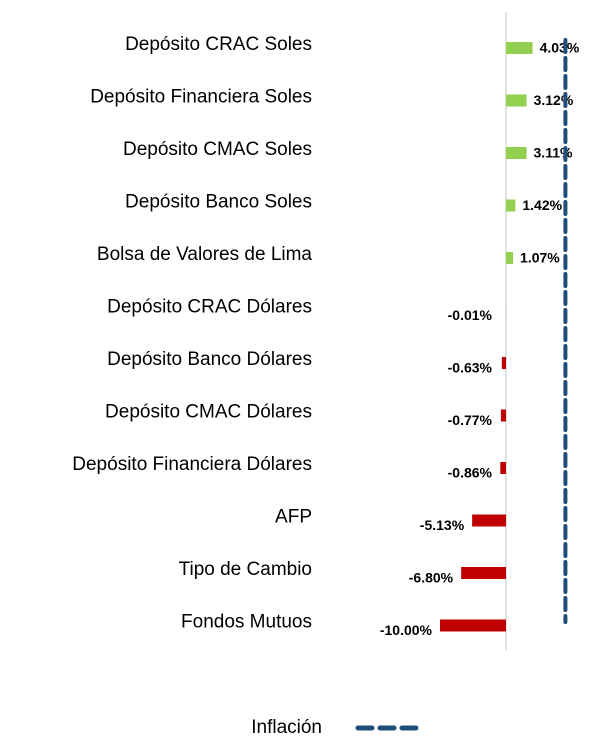 This screenshot has height=737, width=605. What do you see at coordinates (470, 368) in the screenshot?
I see `value-label: -0.63%` at bounding box center [470, 368].